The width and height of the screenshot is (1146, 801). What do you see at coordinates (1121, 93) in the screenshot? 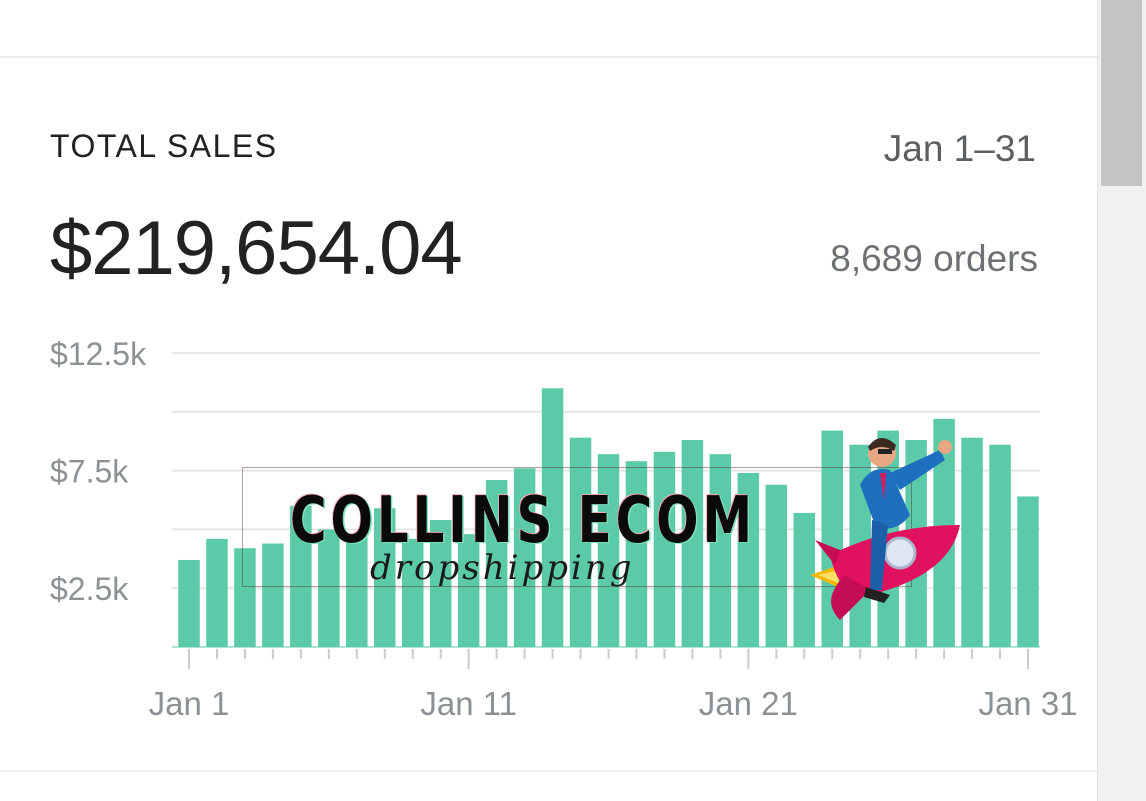
I see `scrollbar-thumb` at bounding box center [1121, 93].